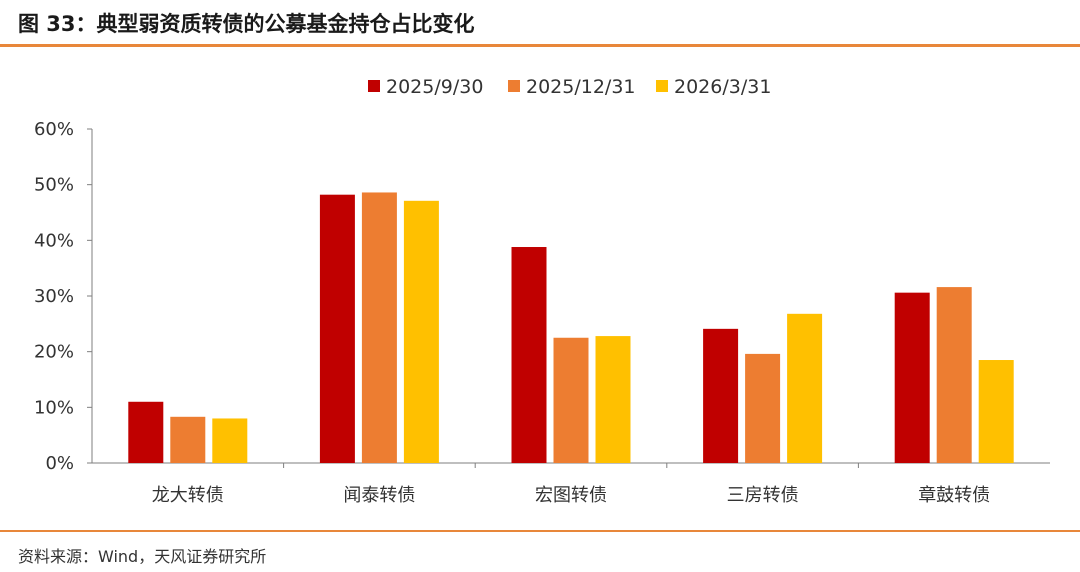  I want to click on legend-label: 2025/12/31, so click(581, 87).